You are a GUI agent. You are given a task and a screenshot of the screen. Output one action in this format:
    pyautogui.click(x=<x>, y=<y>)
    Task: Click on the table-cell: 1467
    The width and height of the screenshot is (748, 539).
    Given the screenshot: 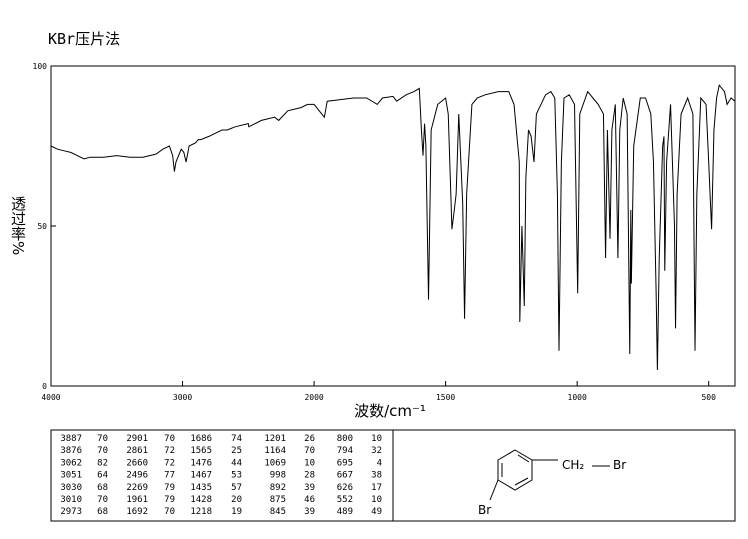 What is the action you would take?
    pyautogui.click(x=201, y=476)
    